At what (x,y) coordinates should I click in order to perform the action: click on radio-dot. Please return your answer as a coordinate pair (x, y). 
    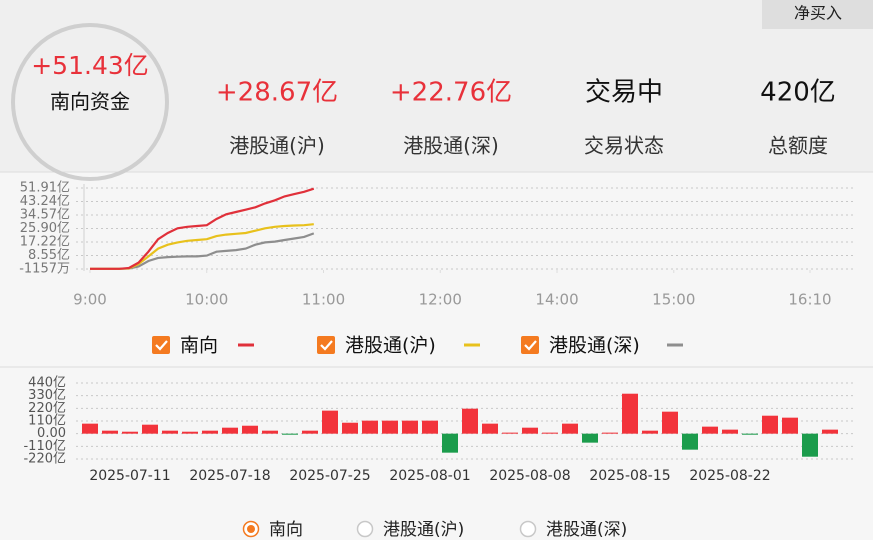
    Looking at the image, I should click on (251, 529).